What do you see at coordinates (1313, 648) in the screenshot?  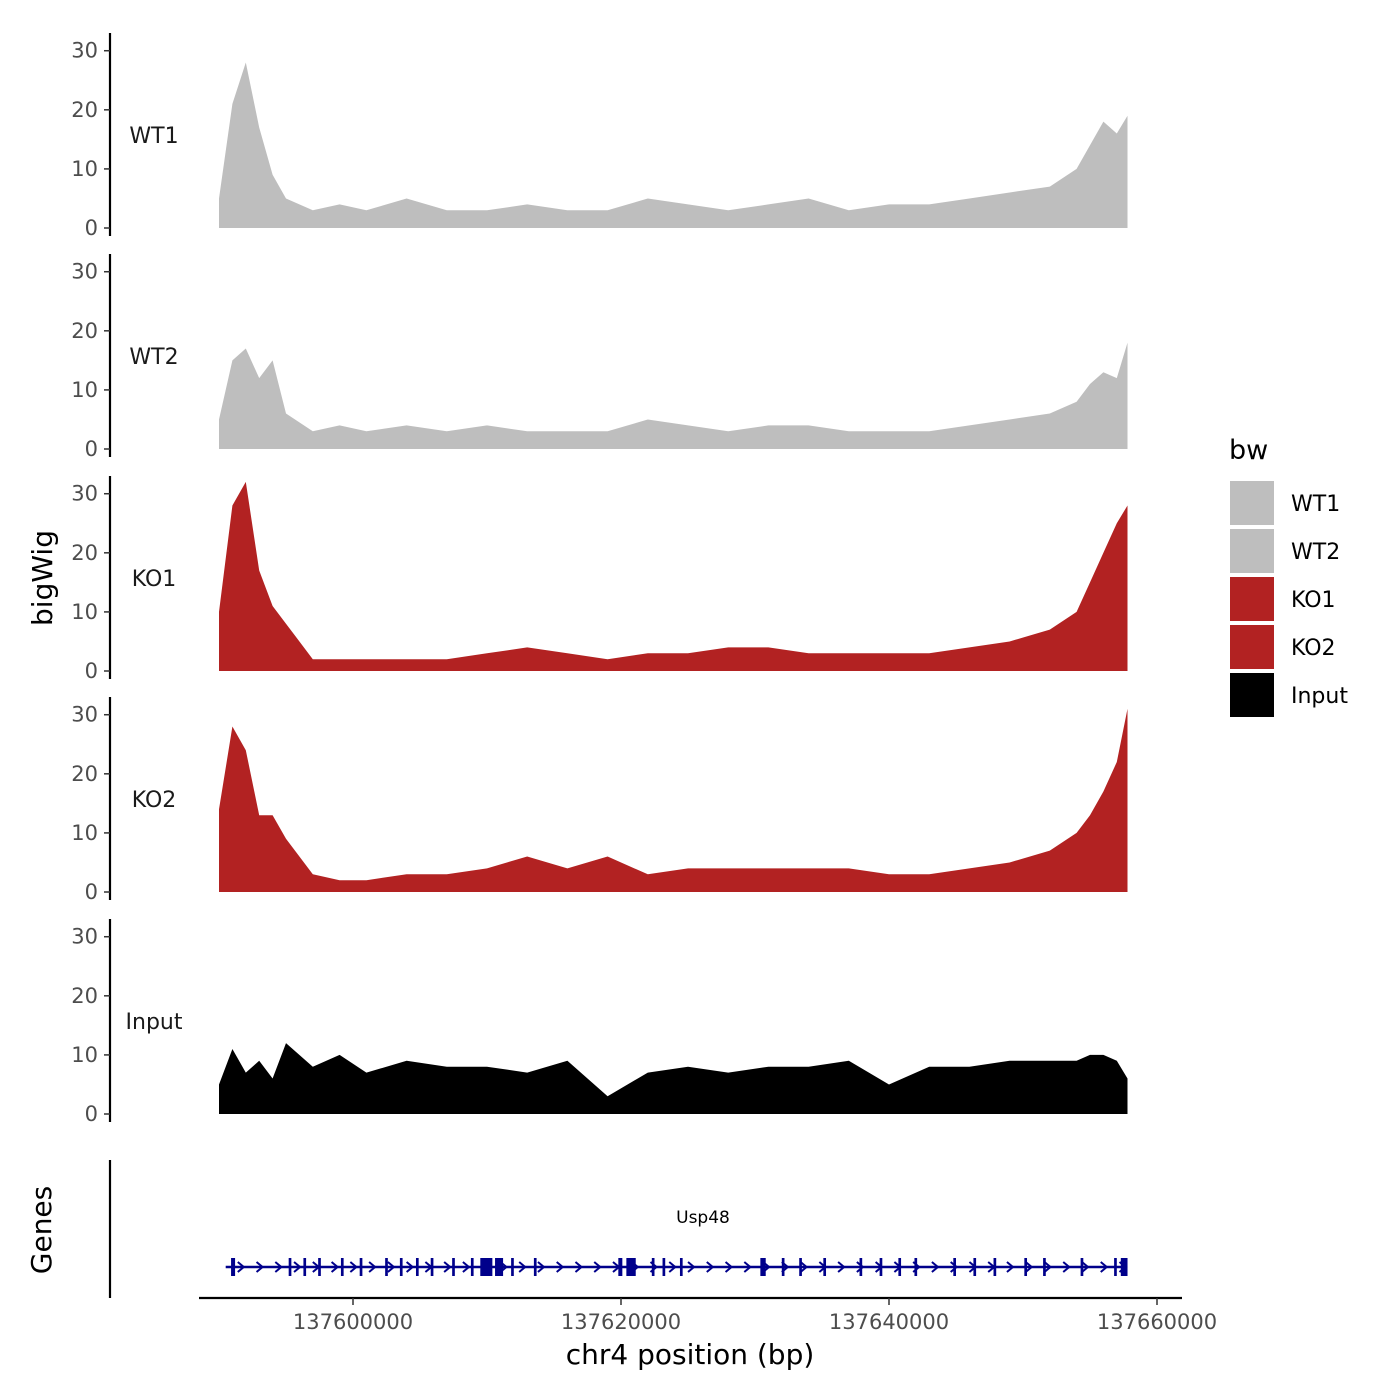 I see `legend-label-ko2: KO2` at bounding box center [1313, 648].